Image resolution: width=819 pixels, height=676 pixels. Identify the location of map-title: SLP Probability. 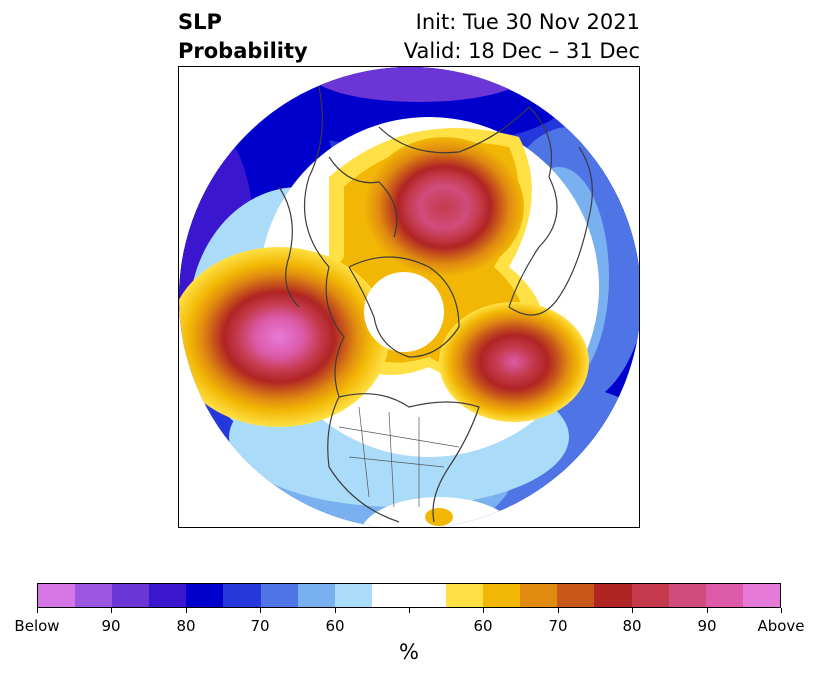
(243, 37).